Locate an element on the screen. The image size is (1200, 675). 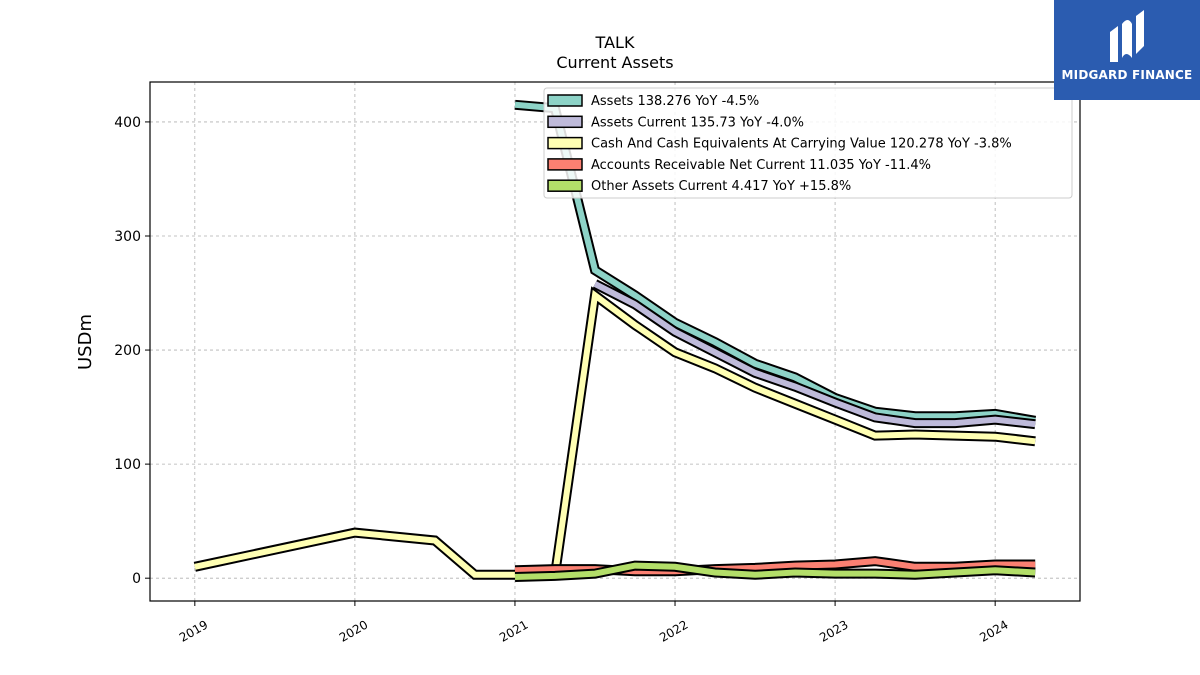
x-tick-label: 2023 is located at coordinates (833, 630).